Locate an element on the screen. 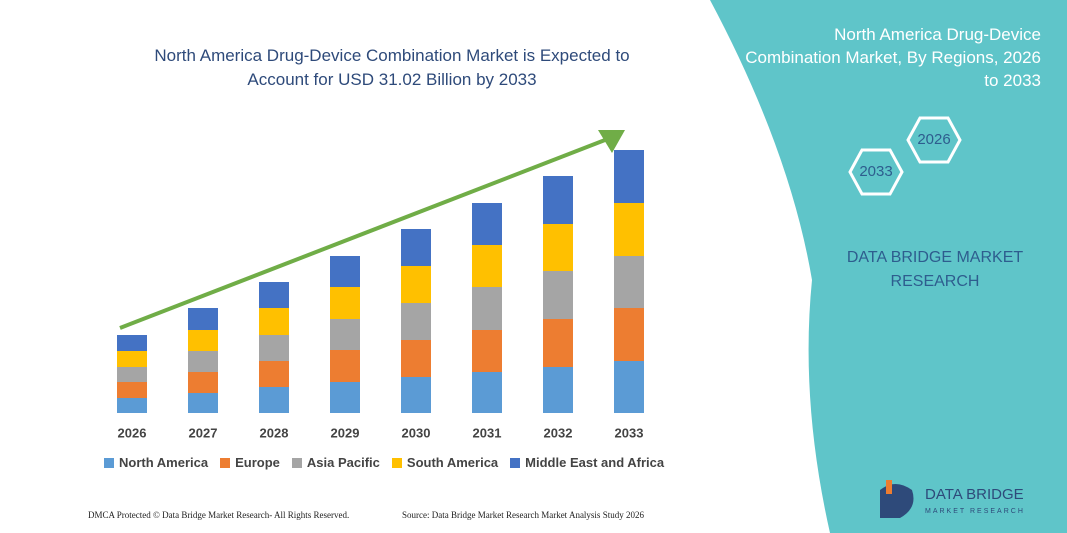 The width and height of the screenshot is (1067, 533). legend-label: Europe is located at coordinates (257, 462).